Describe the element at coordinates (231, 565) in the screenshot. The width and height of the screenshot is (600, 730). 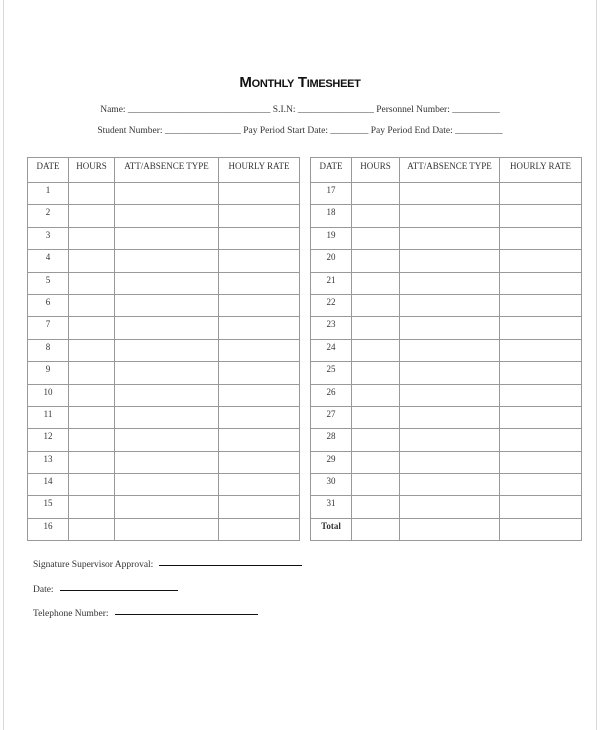
I see `supervisor-signature-line` at that location.